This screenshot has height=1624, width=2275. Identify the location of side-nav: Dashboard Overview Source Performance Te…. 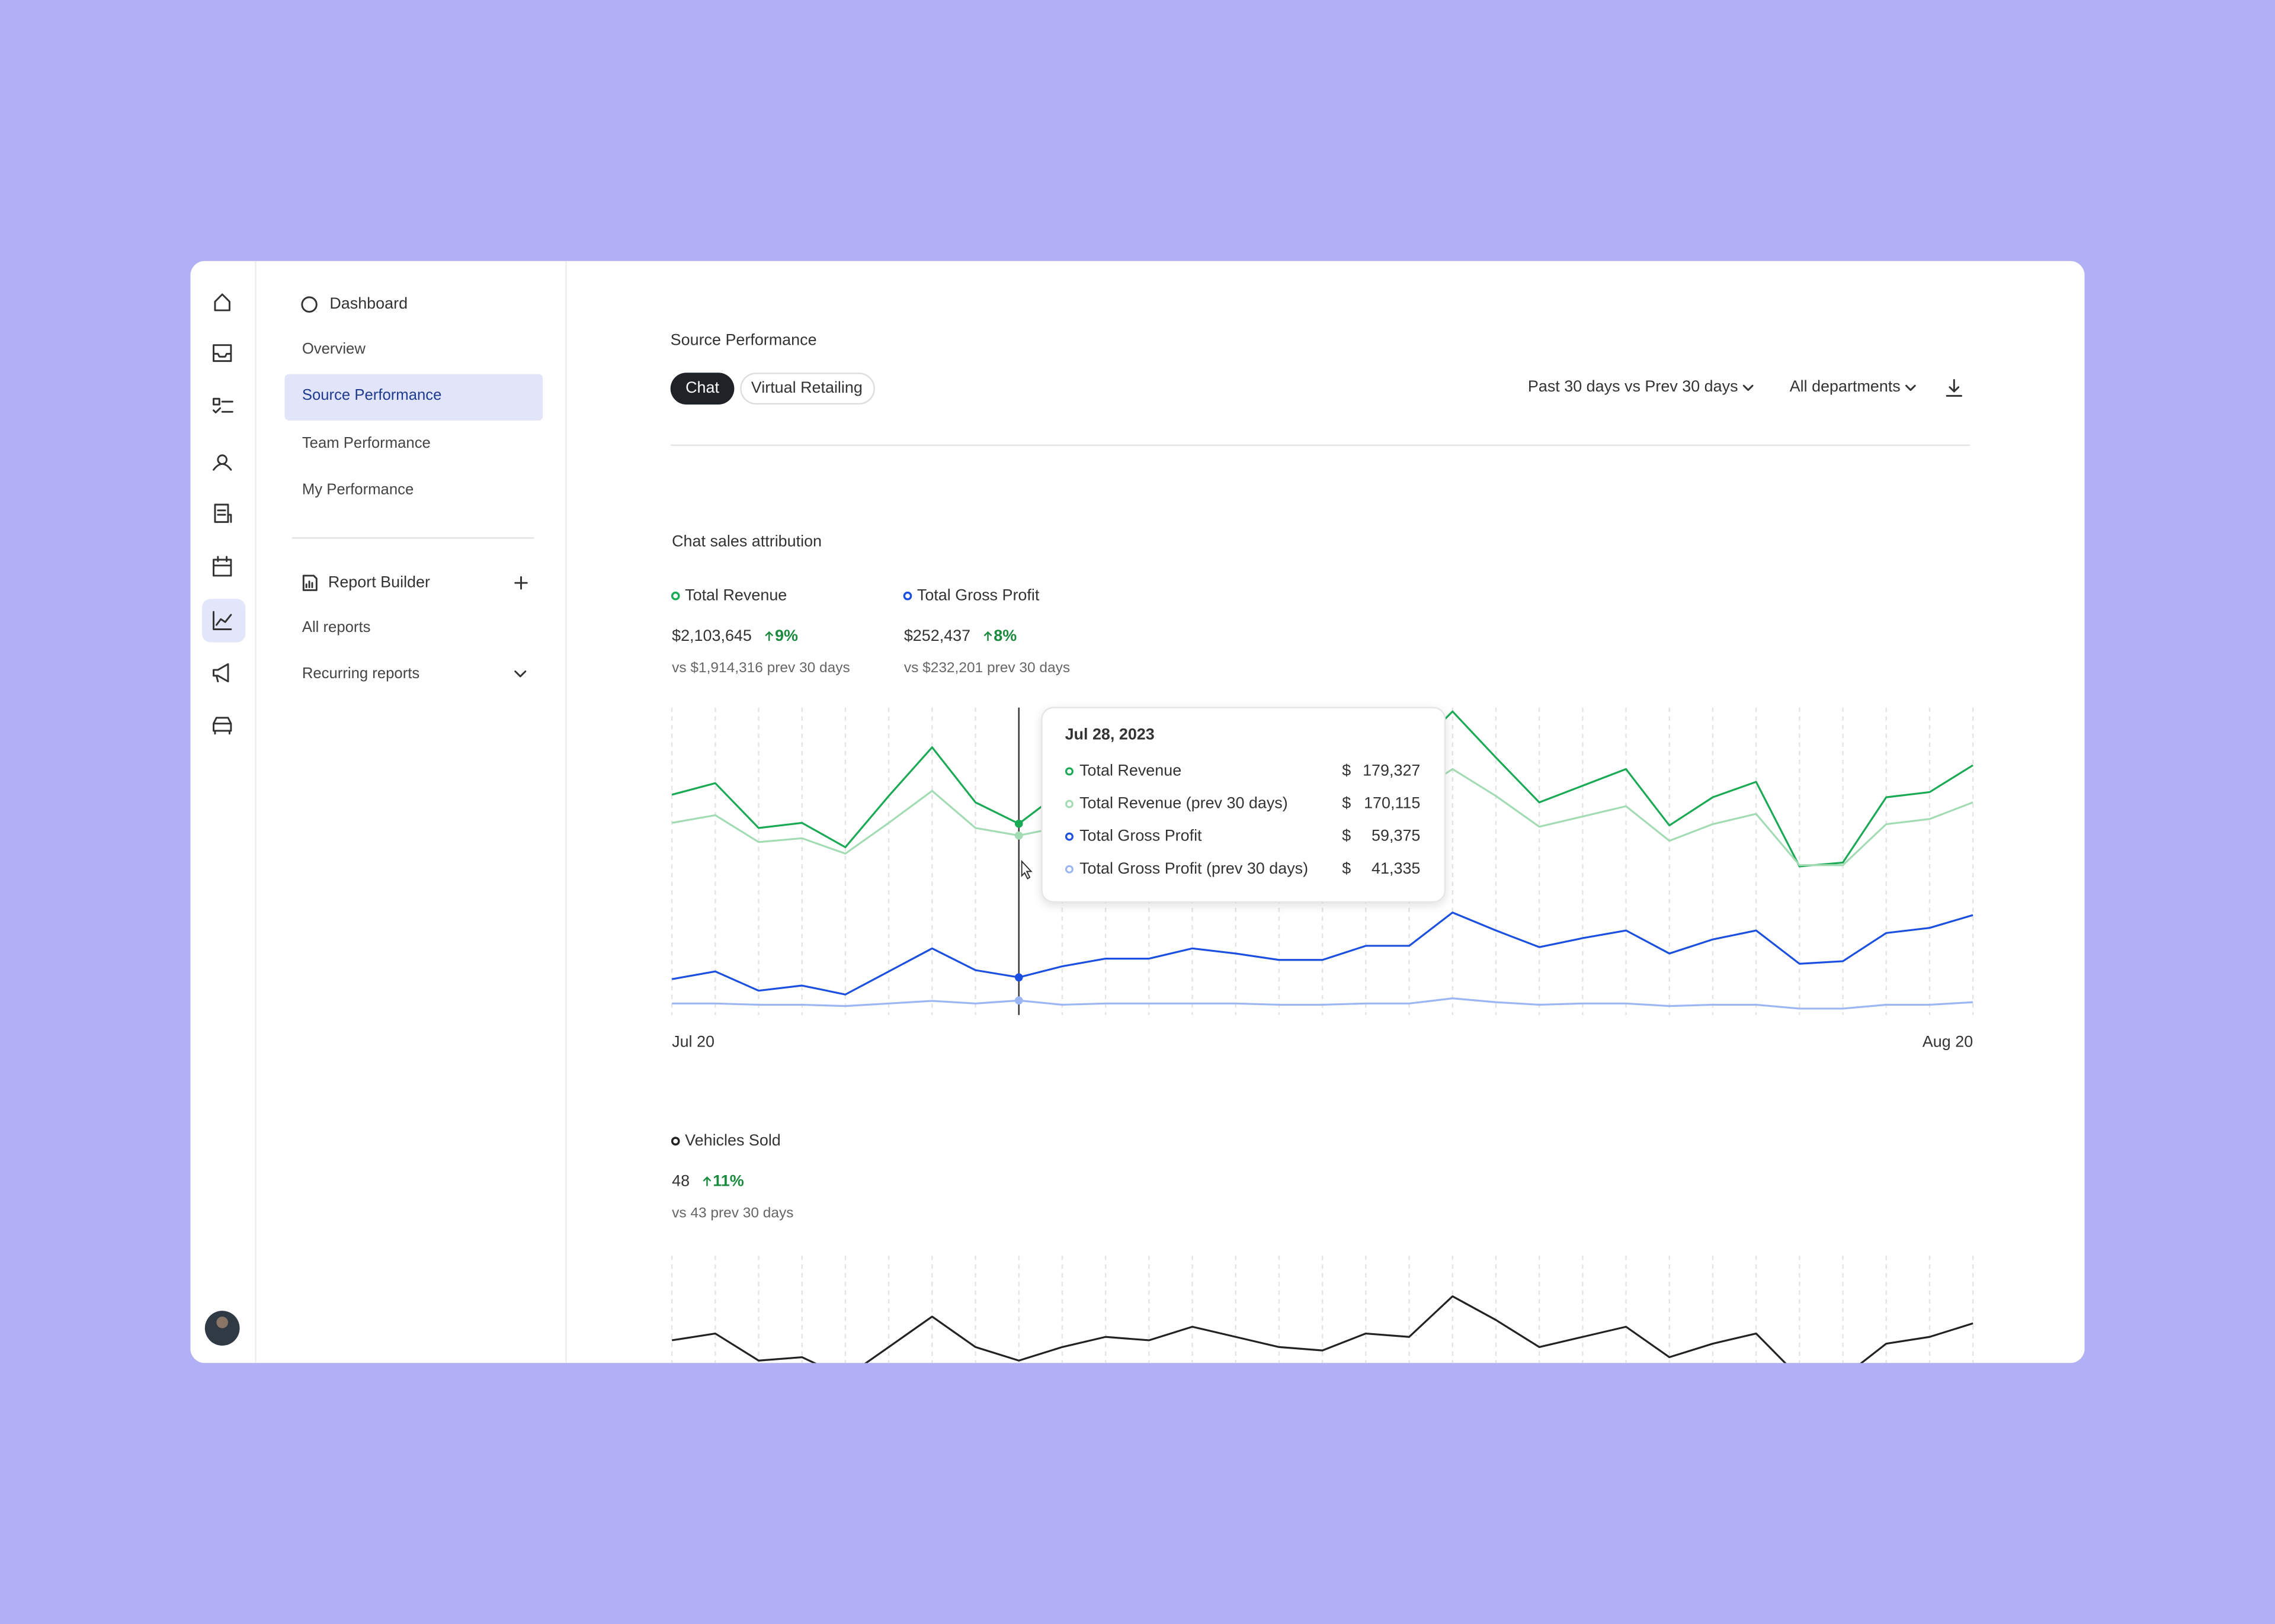
(413, 488).